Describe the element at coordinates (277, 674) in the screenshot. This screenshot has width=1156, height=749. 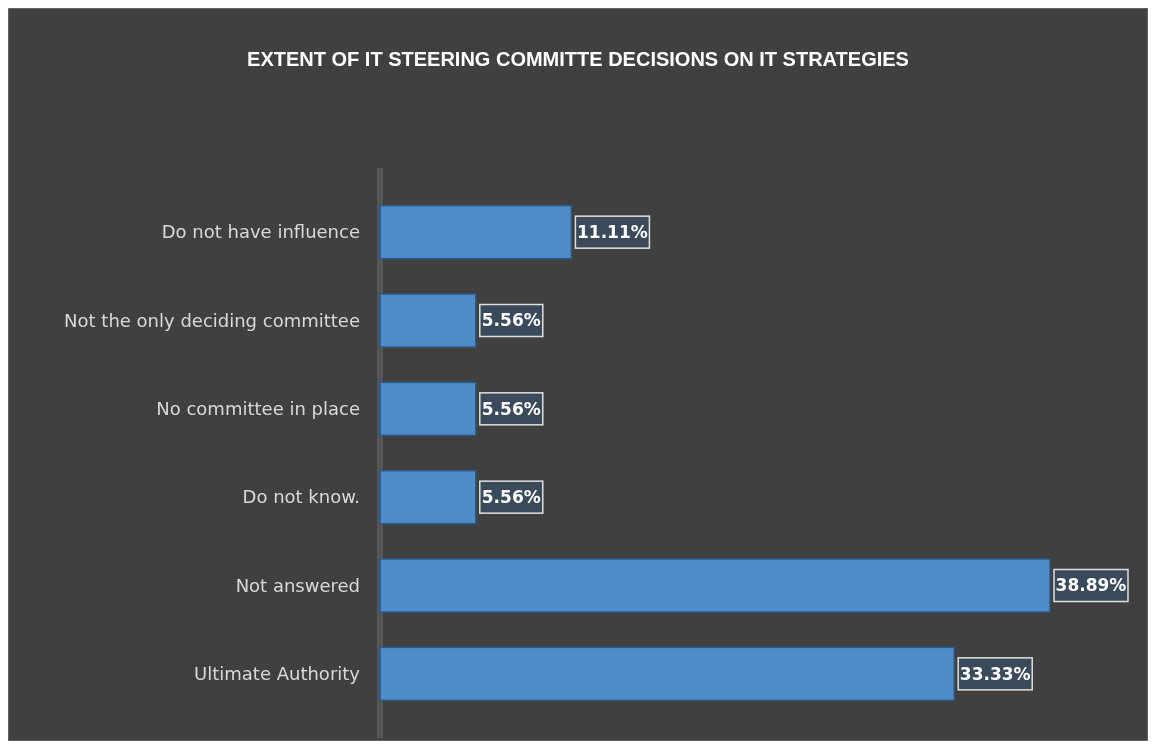
I see `y-tick-label: Ultimate Authority` at that location.